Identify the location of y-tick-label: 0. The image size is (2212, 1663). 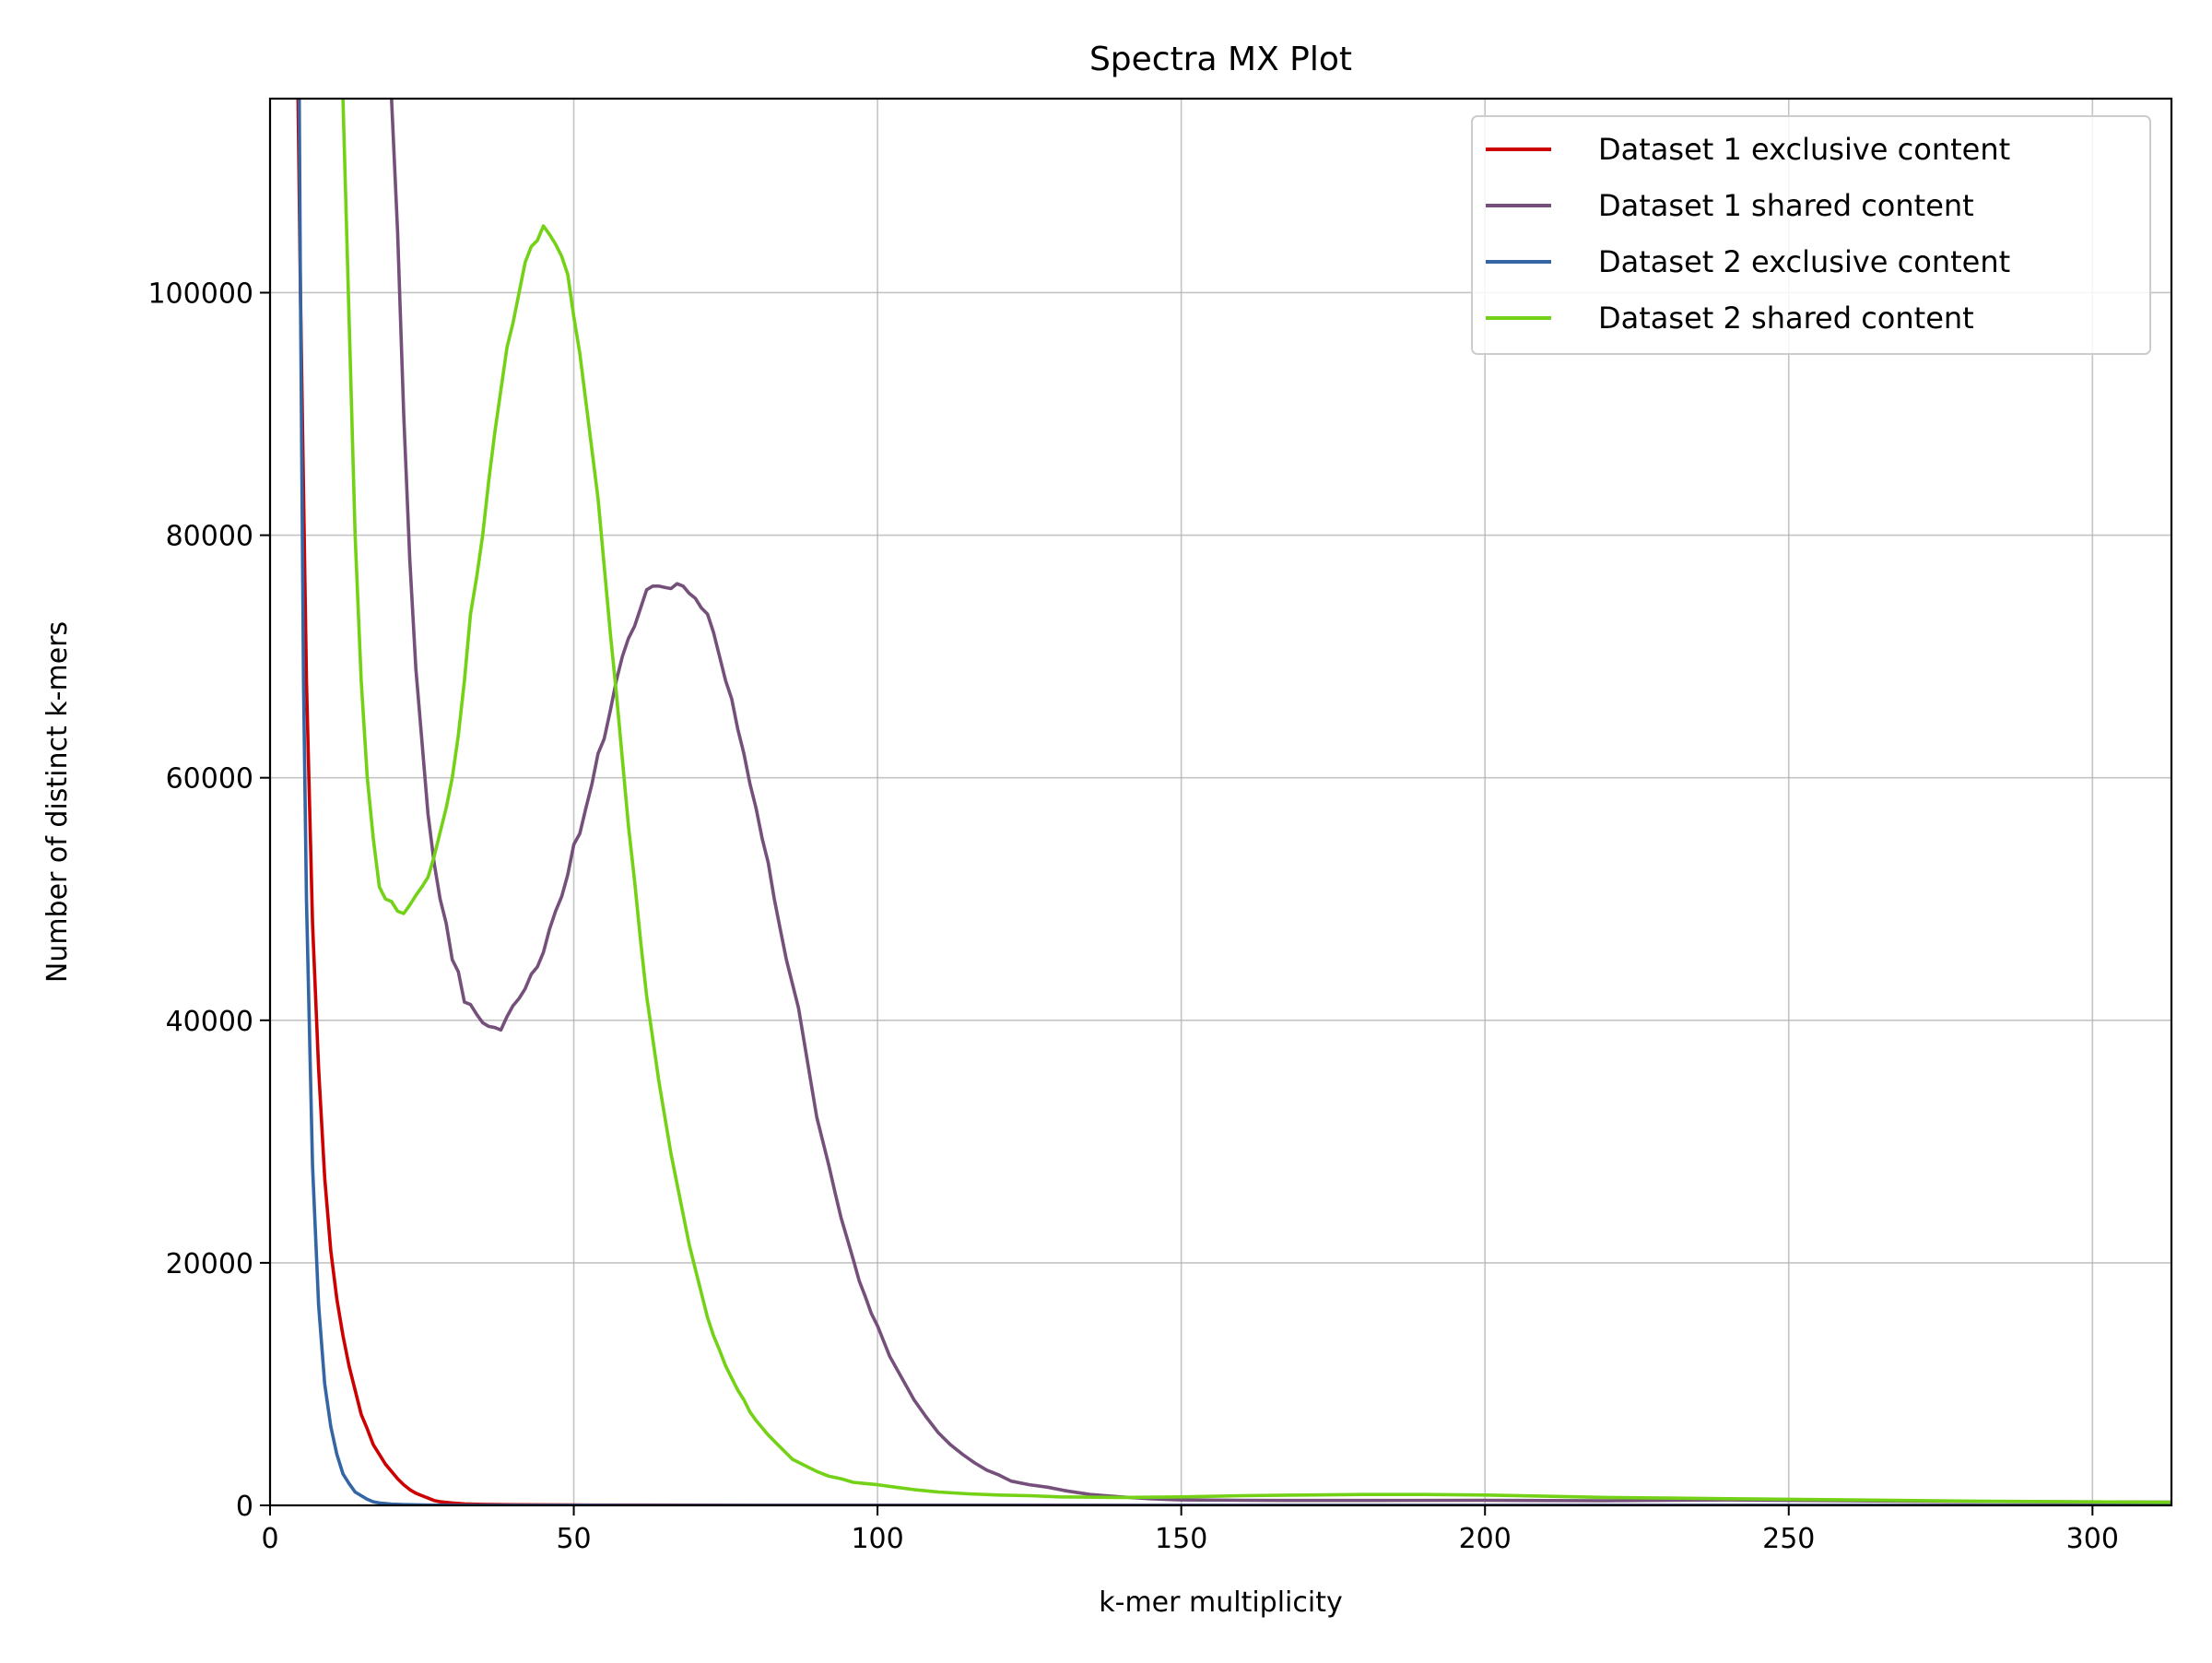
(244, 1507).